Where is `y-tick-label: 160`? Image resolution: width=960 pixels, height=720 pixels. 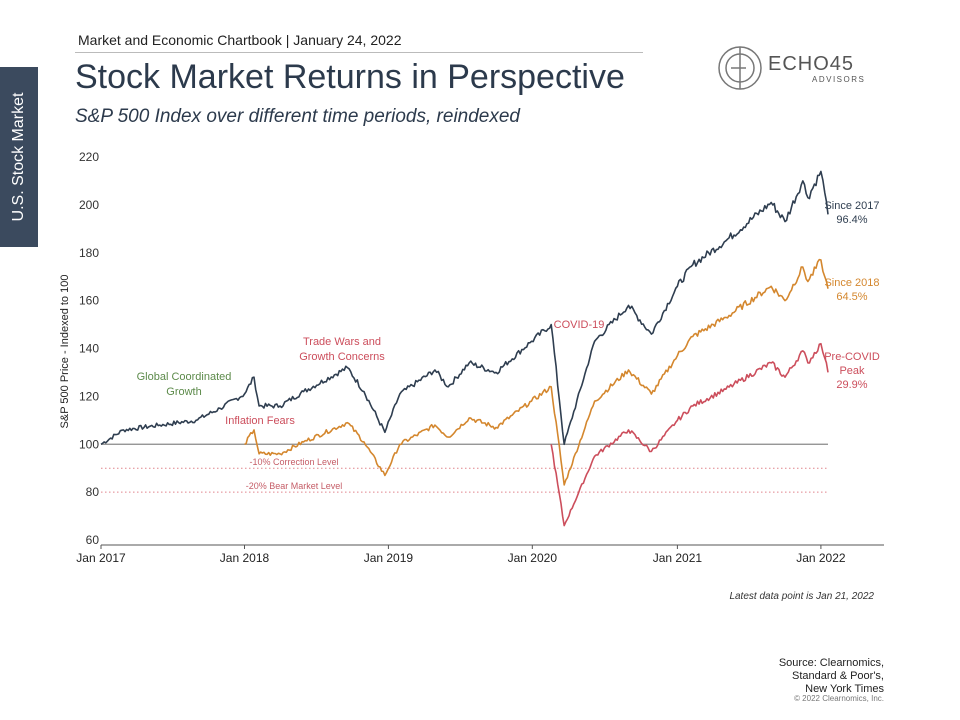 y-tick-label: 160 is located at coordinates (89, 301).